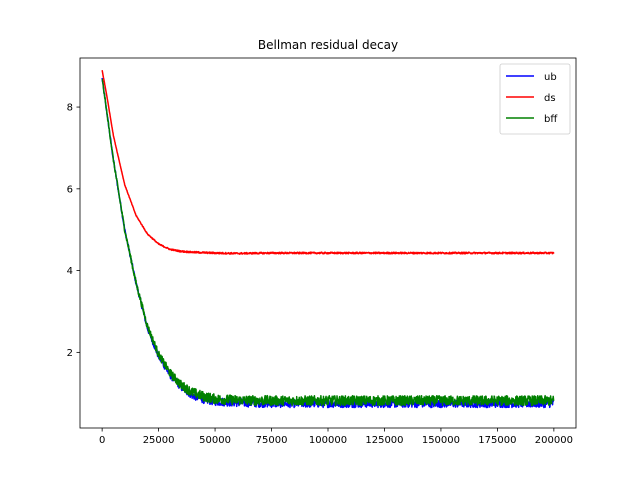 The width and height of the screenshot is (640, 480). What do you see at coordinates (441, 440) in the screenshot?
I see `x-tick-label: 150000` at bounding box center [441, 440].